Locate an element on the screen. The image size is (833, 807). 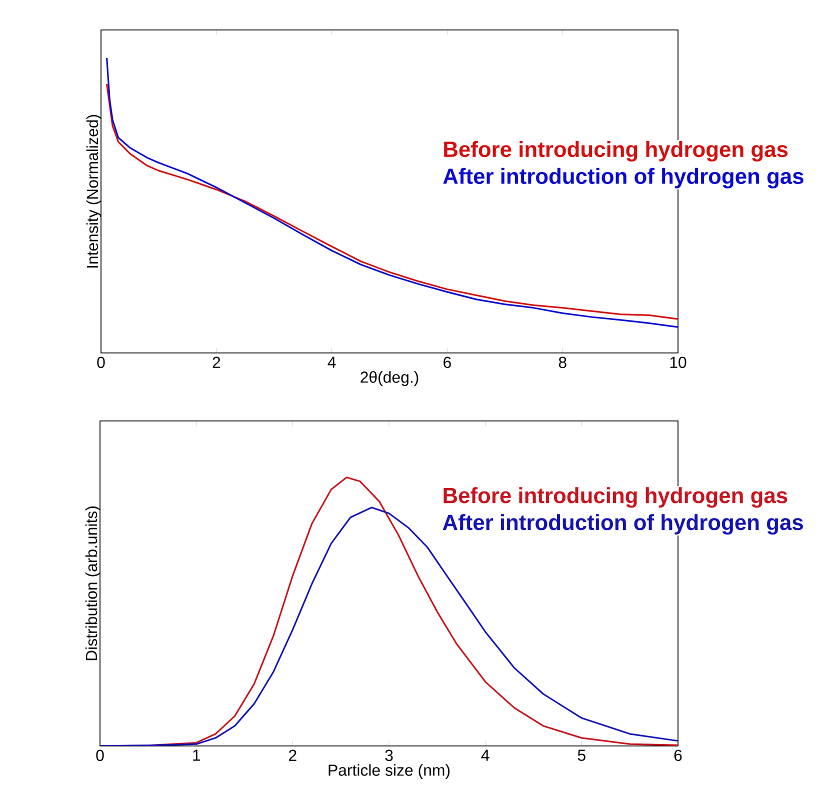
text: After introduction of hydrogen gas is located at coordinates (623, 178).